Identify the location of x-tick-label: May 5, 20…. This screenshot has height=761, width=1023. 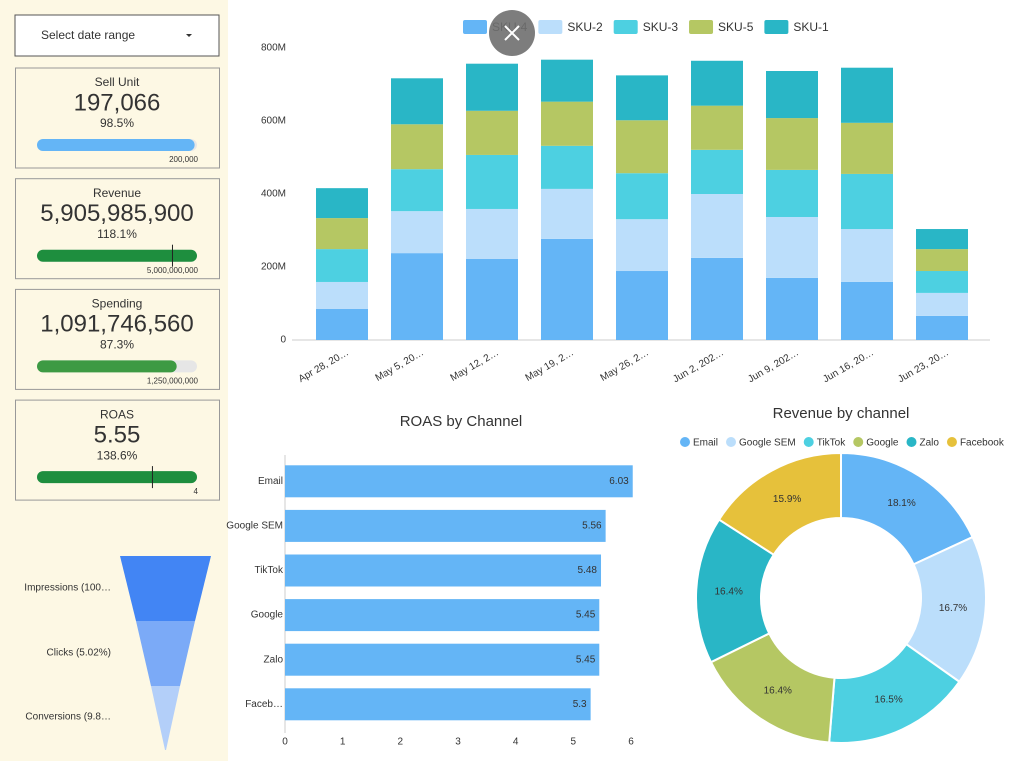
(400, 365).